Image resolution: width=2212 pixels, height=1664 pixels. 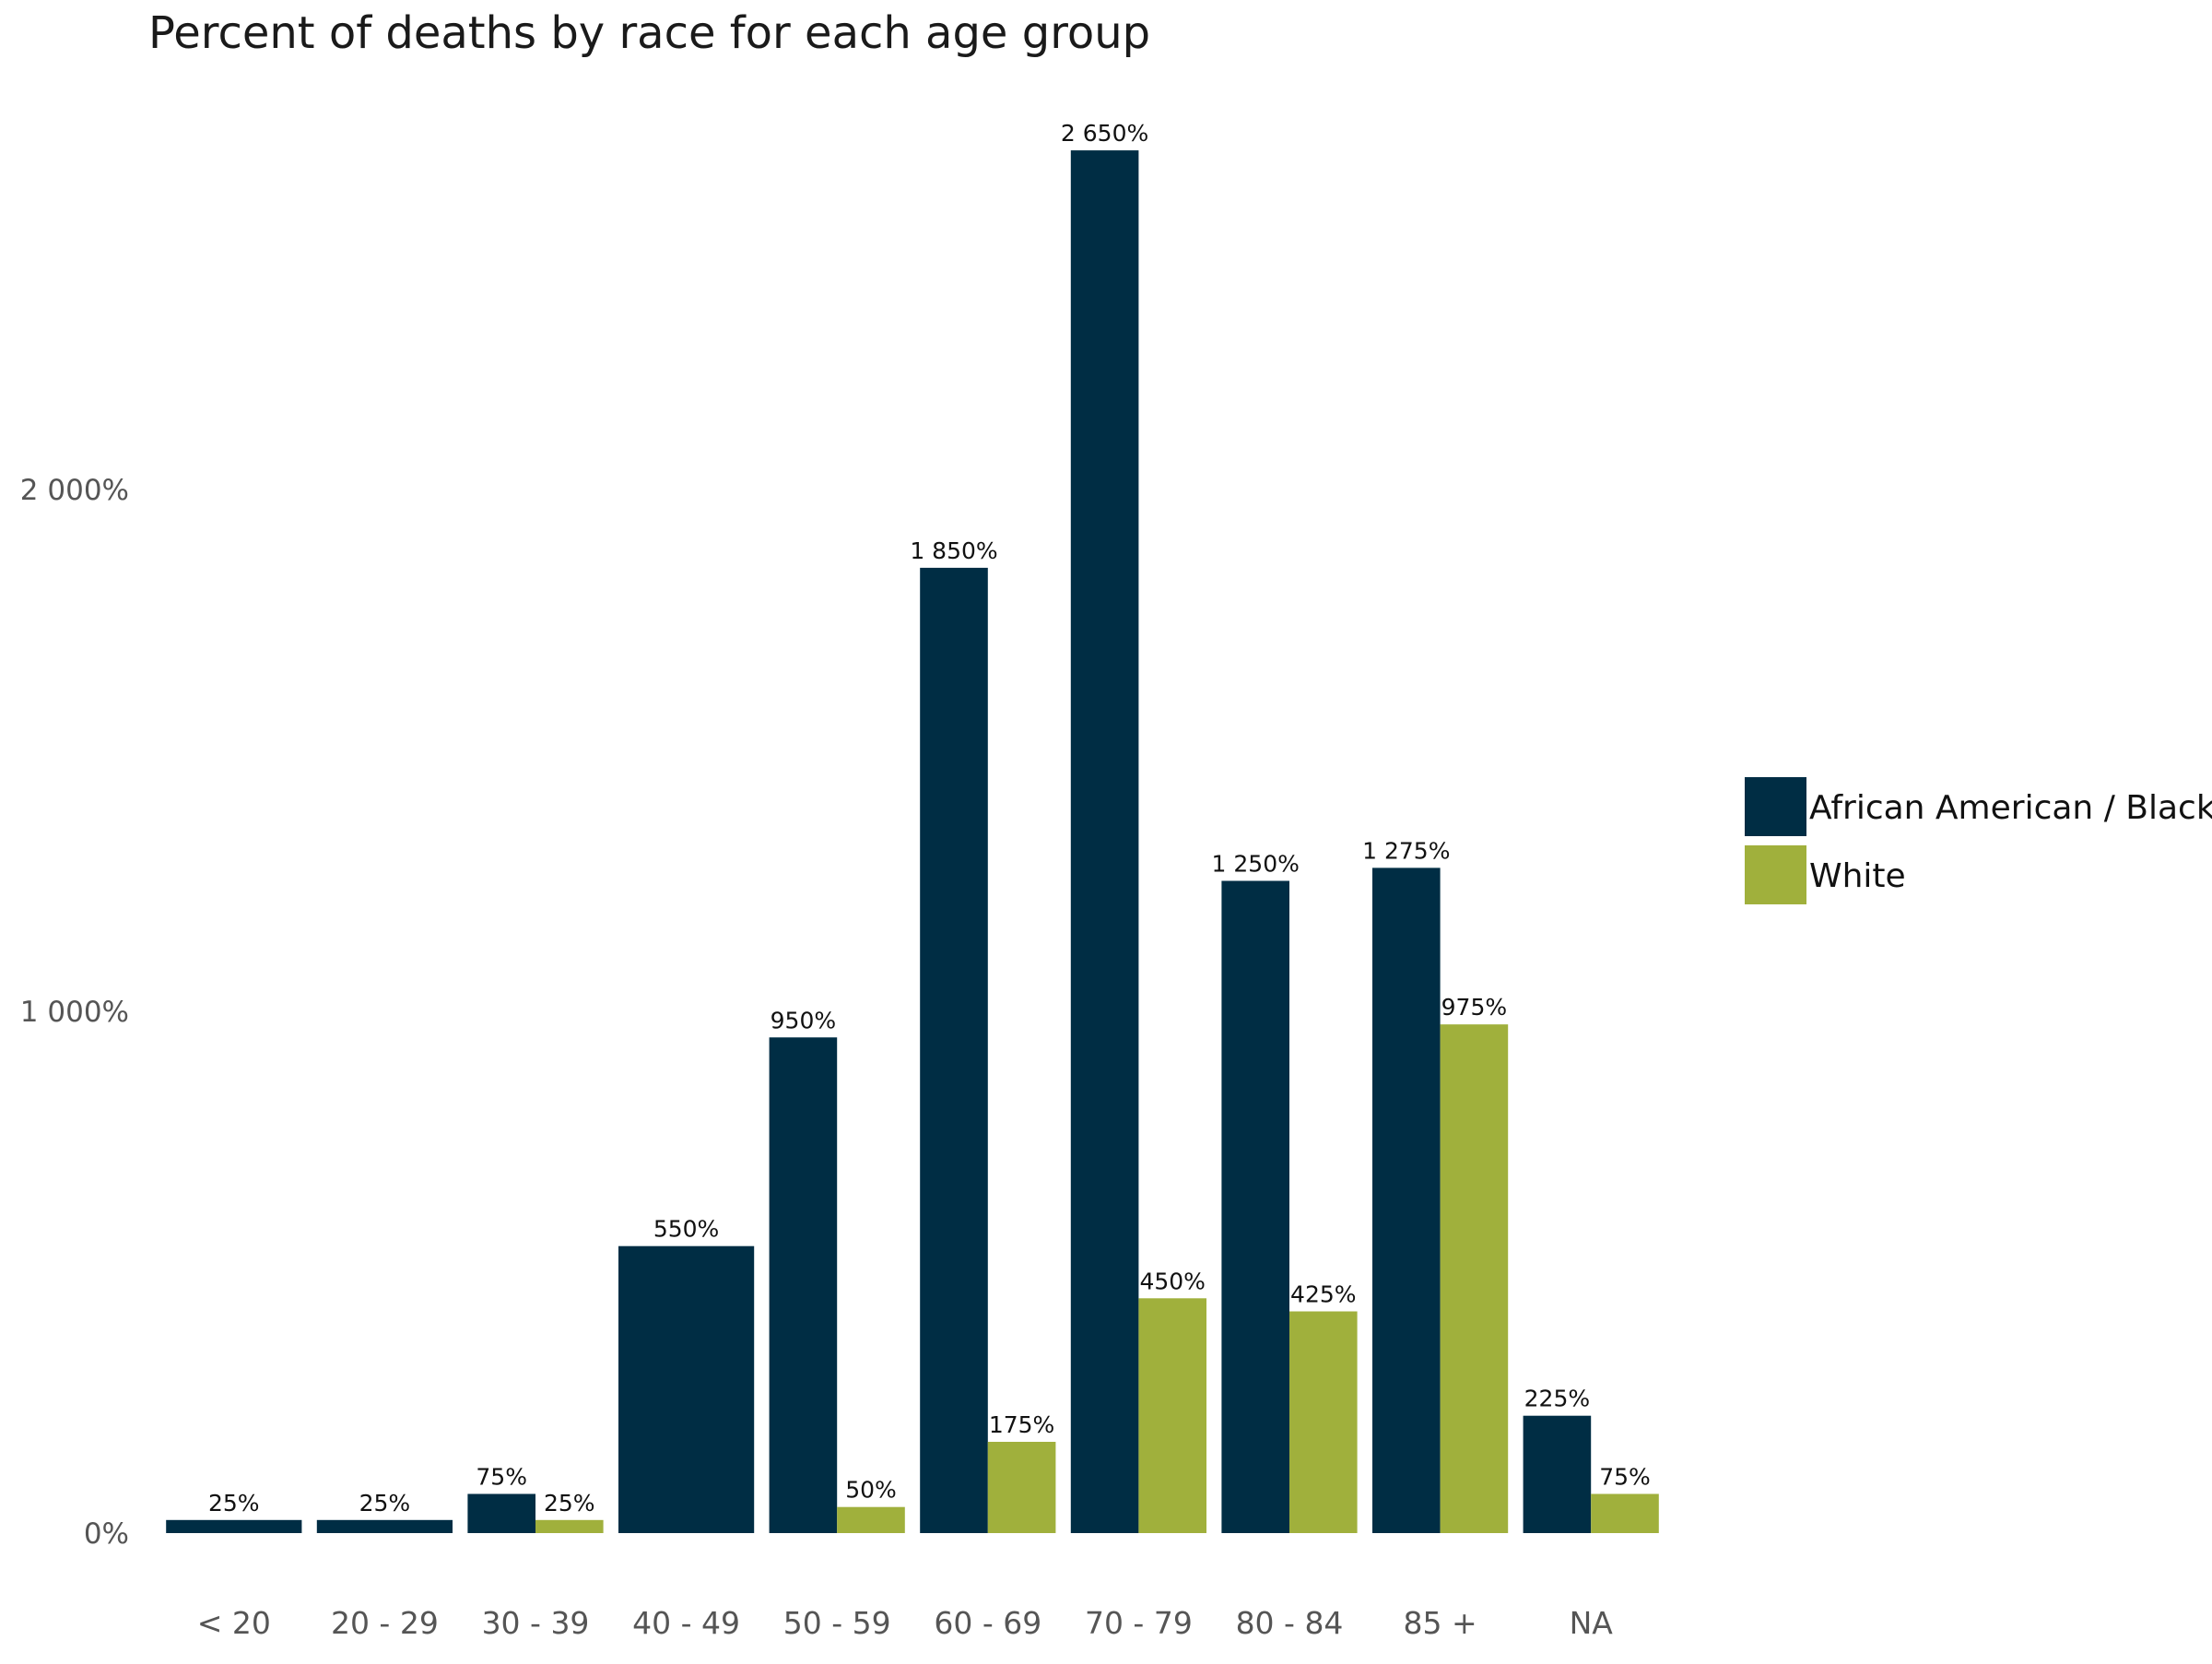 What do you see at coordinates (803, 1020) in the screenshot?
I see `data-label: 950%` at bounding box center [803, 1020].